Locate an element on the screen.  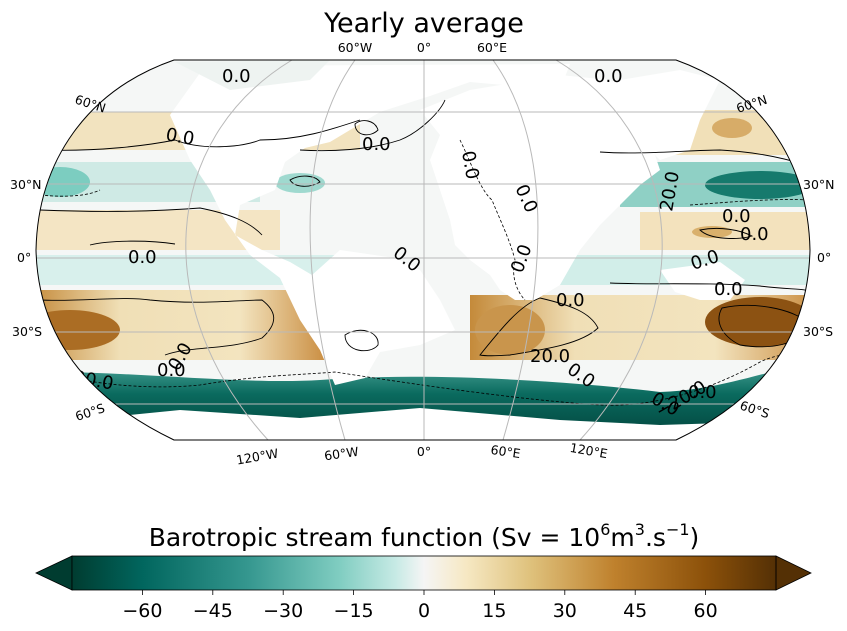
colorbar-tick-label: 0 is located at coordinates (424, 611).